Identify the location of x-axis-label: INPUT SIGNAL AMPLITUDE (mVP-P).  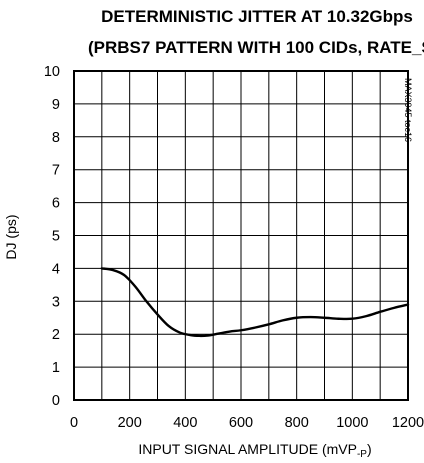
(254, 450).